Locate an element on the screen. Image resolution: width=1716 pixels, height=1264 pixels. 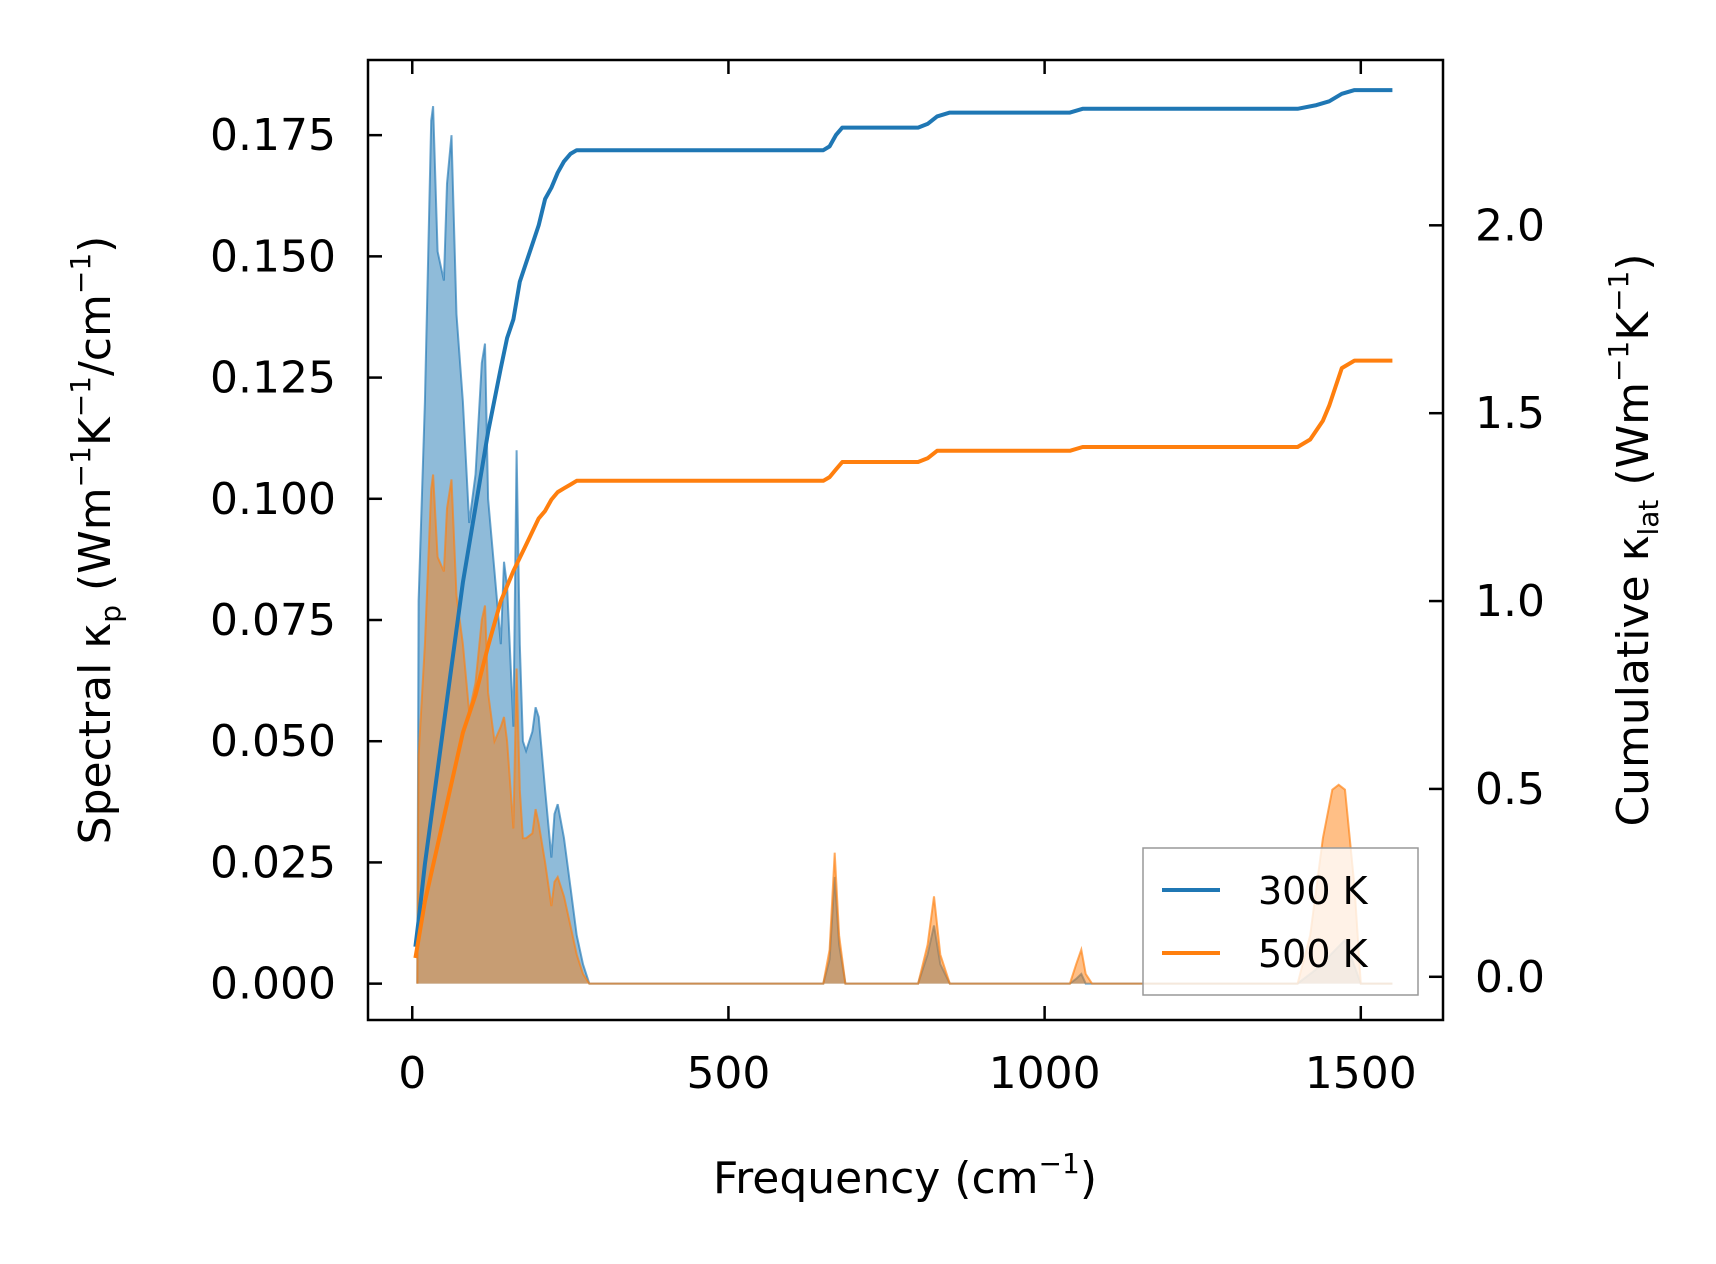
left-y-tick-label: 0.175 is located at coordinates (273, 135).